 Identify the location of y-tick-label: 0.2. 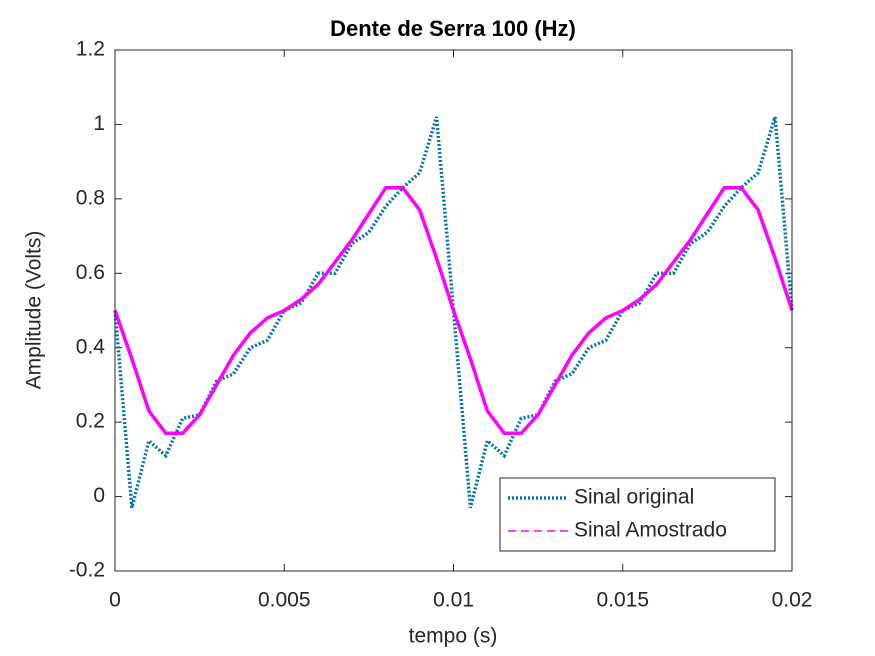
(90, 421).